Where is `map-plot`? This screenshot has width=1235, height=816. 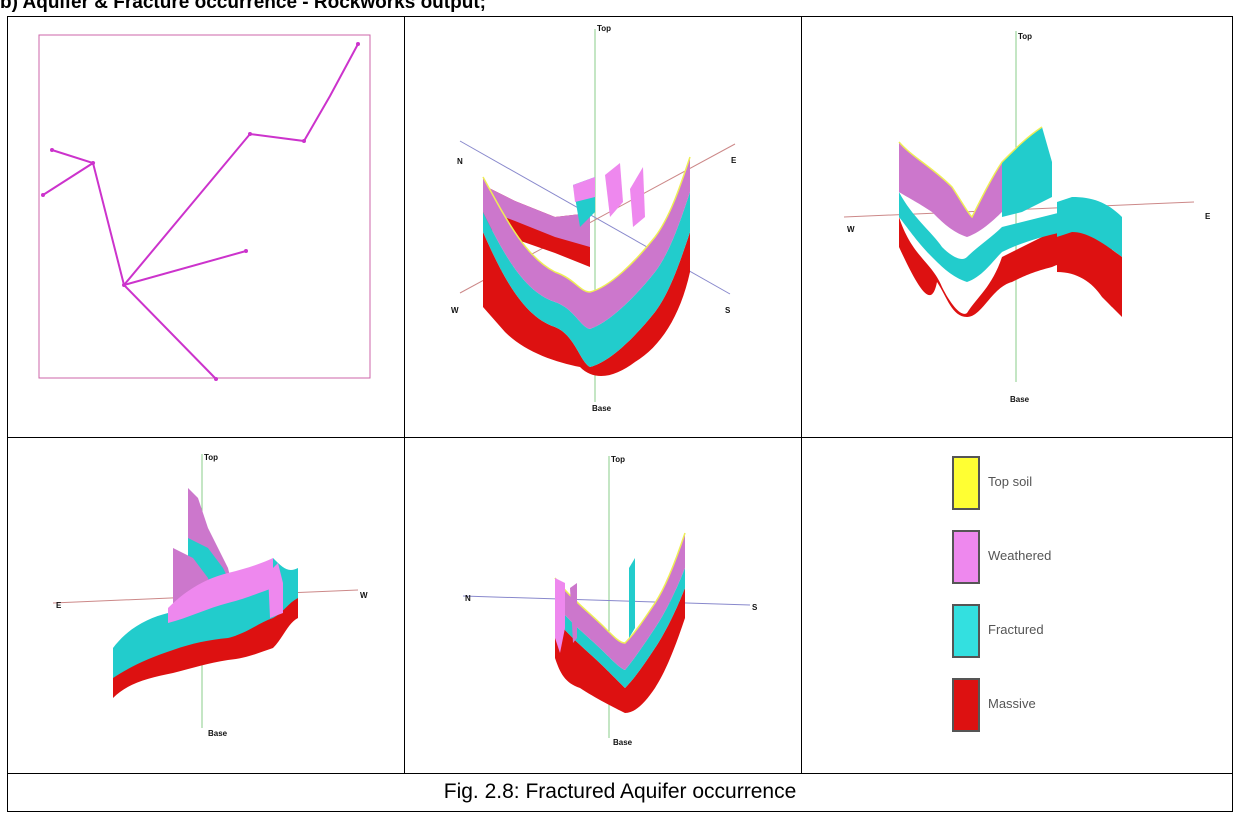
map-plot is located at coordinates (204, 207).